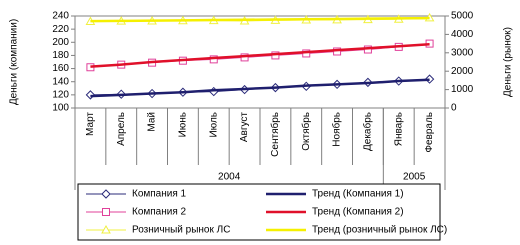 The height and width of the screenshot is (245, 520). Describe the element at coordinates (60, 29) in the screenshot. I see `y-tick-label: 220` at that location.